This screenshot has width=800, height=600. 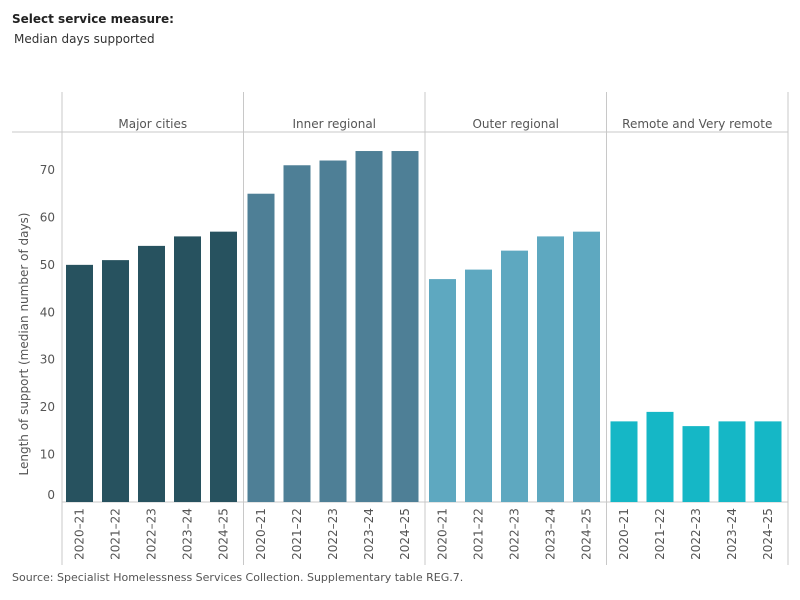 What do you see at coordinates (697, 124) in the screenshot?
I see `panel-header-label: Remote and Very remote` at bounding box center [697, 124].